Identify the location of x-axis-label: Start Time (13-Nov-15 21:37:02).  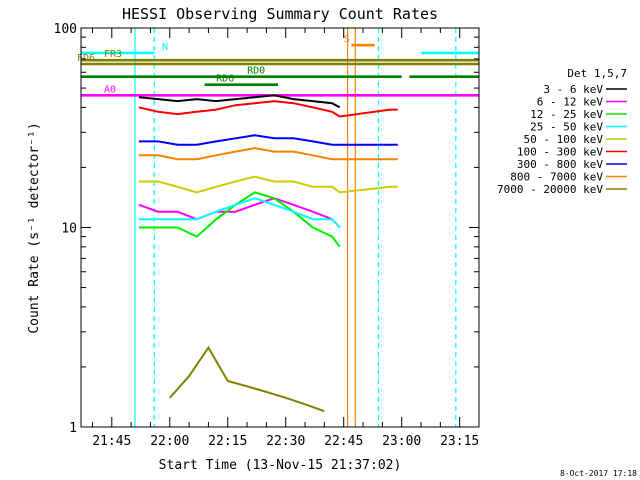
(280, 465).